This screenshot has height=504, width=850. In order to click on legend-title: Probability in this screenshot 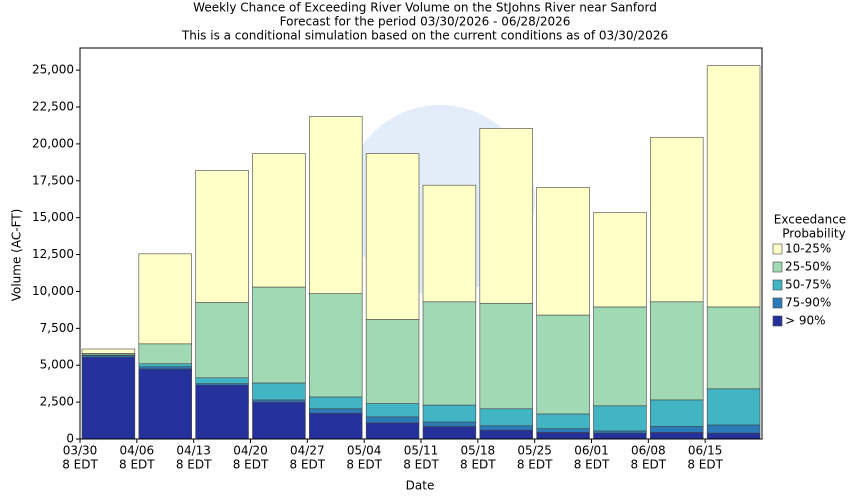, I will do `click(813, 234)`.